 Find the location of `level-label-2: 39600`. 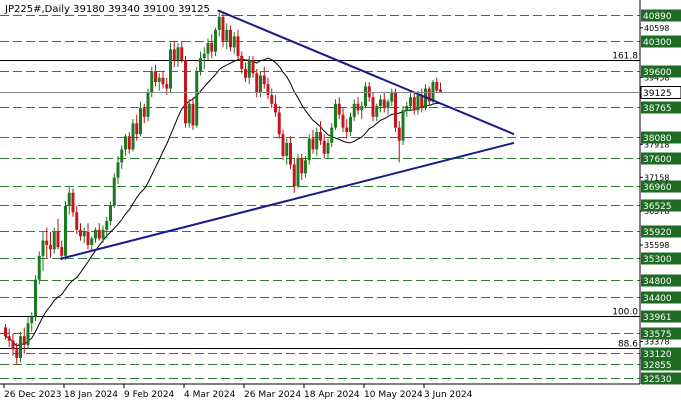

level-label-2: 39600 is located at coordinates (657, 73).